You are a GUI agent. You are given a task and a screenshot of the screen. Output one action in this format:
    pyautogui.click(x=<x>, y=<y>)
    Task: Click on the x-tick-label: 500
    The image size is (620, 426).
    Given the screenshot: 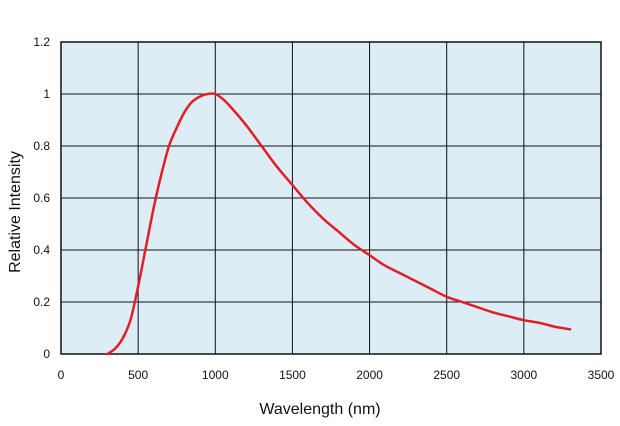 What is the action you would take?
    pyautogui.click(x=138, y=375)
    